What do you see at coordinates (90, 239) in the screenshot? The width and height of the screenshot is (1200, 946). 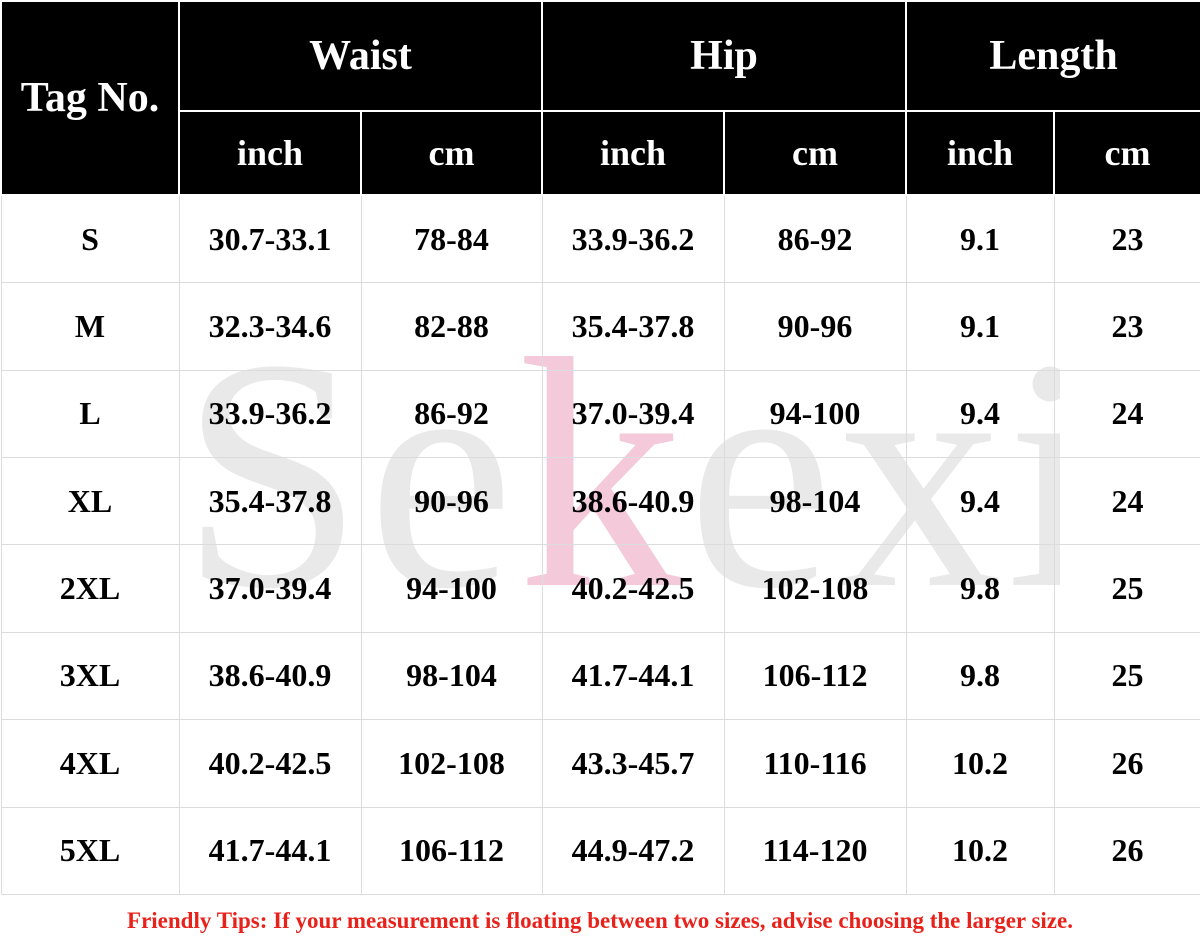 I see `tag-cell: S` at bounding box center [90, 239].